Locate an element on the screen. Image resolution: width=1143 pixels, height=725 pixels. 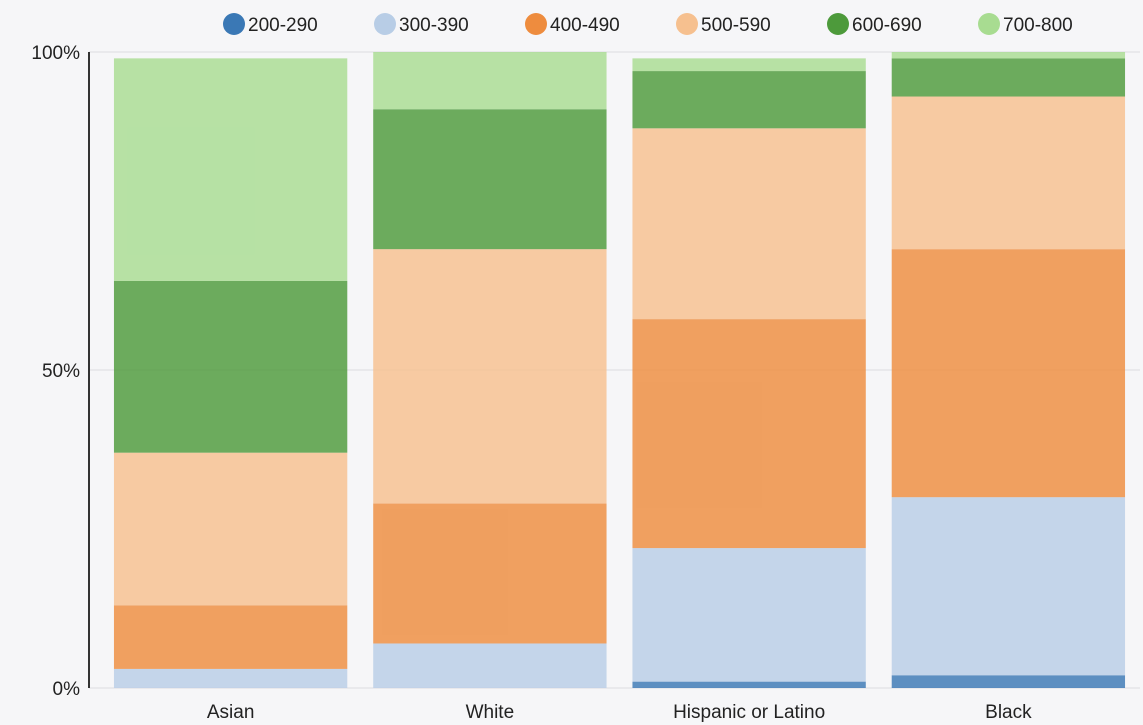
x-tick-label: White is located at coordinates (490, 712).